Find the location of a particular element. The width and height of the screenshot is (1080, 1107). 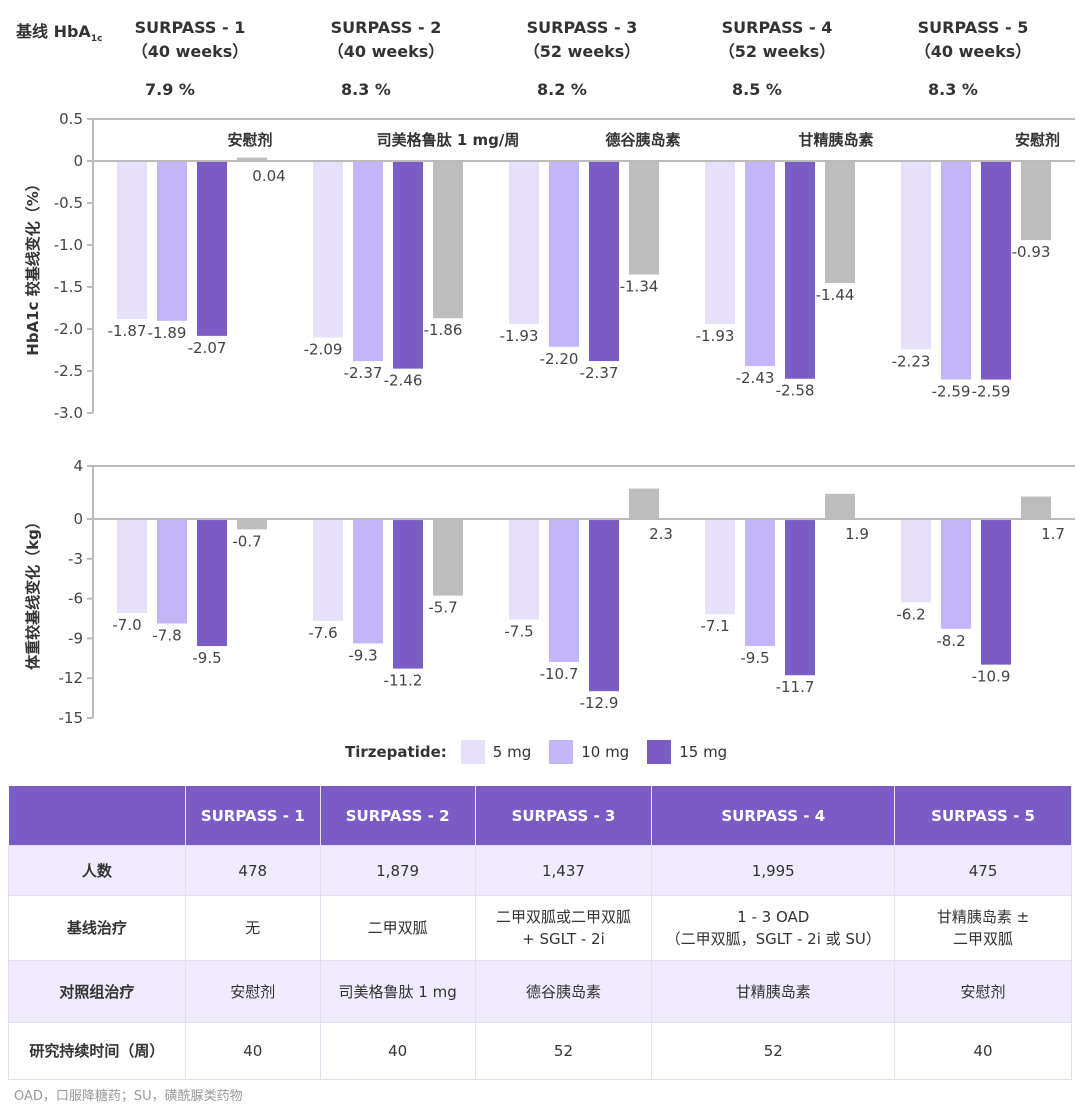

data-label: -7.1 is located at coordinates (714, 626).